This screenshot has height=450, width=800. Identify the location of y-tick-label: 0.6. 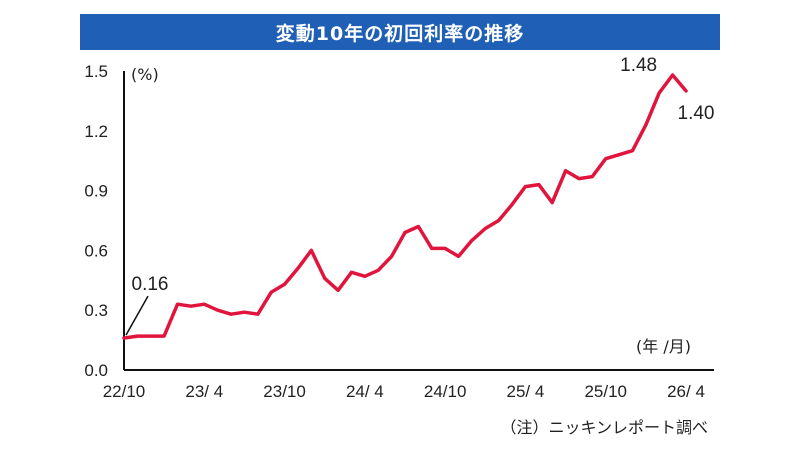
(96, 250).